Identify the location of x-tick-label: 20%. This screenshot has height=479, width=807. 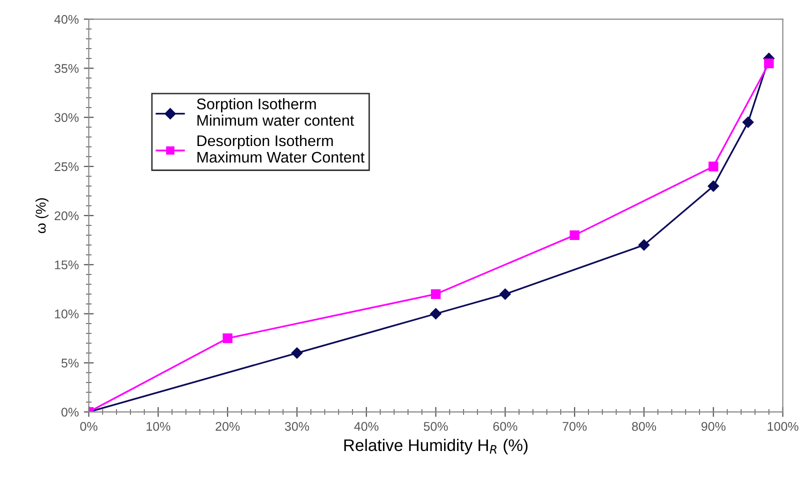
(228, 426).